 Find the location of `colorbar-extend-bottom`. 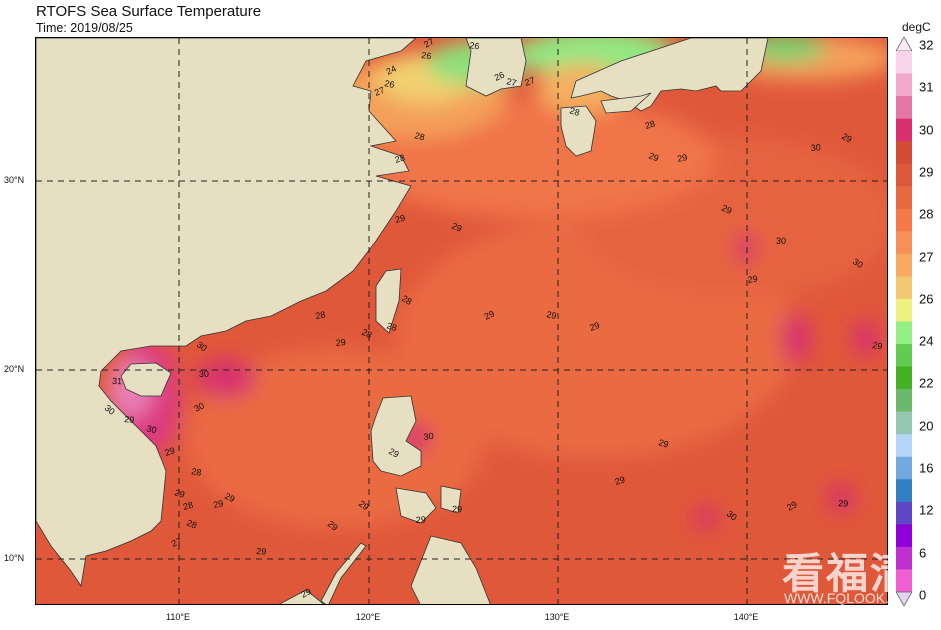

colorbar-extend-bottom is located at coordinates (904, 598).